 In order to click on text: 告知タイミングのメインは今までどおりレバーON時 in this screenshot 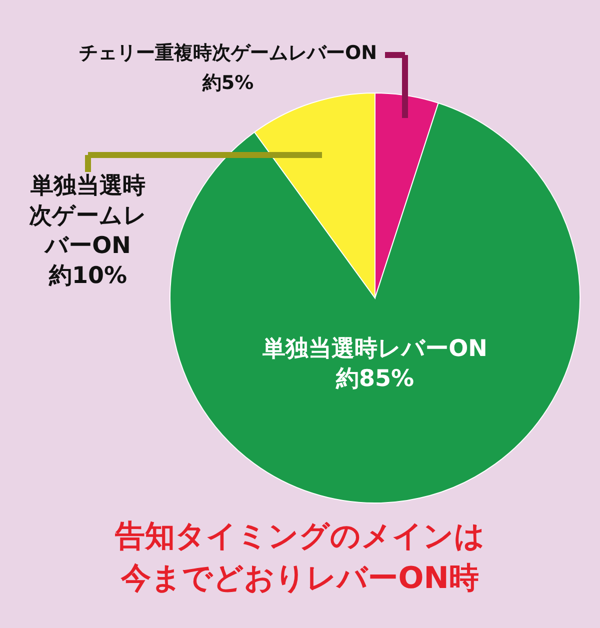, I will do `click(299, 557)`.